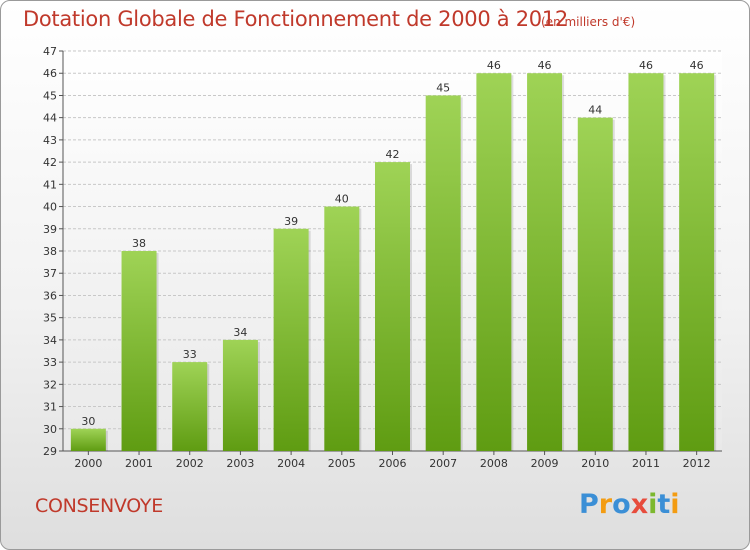  What do you see at coordinates (50, 340) in the screenshot?
I see `y-tick-label: 34` at bounding box center [50, 340].